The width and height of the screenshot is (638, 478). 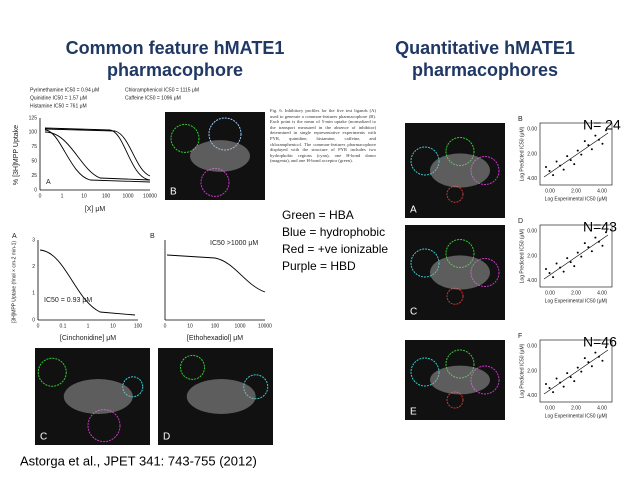 What do you see at coordinates (318, 215) in the screenshot?
I see `color-key: Green = HBA` at bounding box center [318, 215].